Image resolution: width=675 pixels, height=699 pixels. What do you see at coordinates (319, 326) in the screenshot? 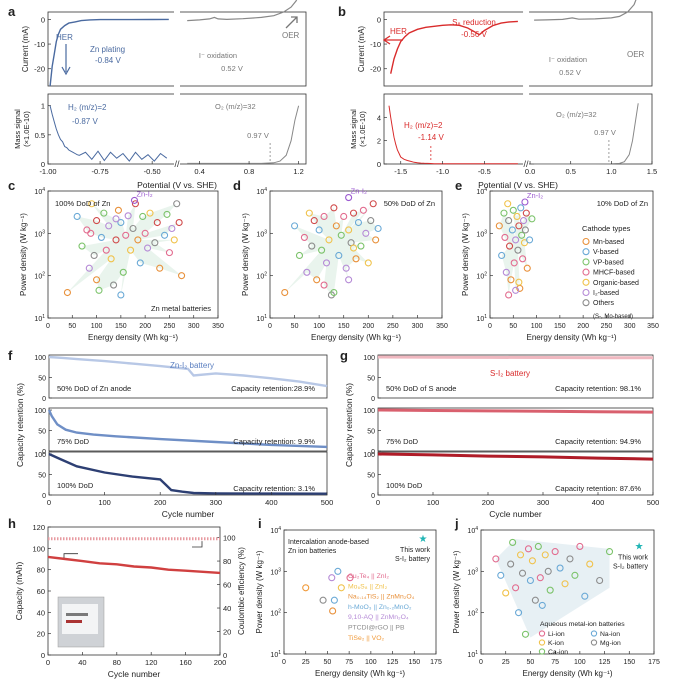
I see `x-tick-label: 100` at bounding box center [319, 326].